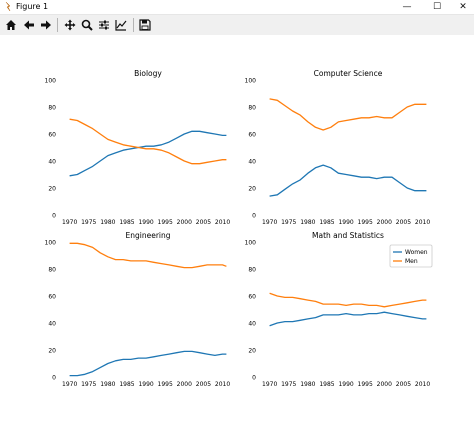  What do you see at coordinates (32, 6) in the screenshot?
I see `window-title: Figure 1` at bounding box center [32, 6].